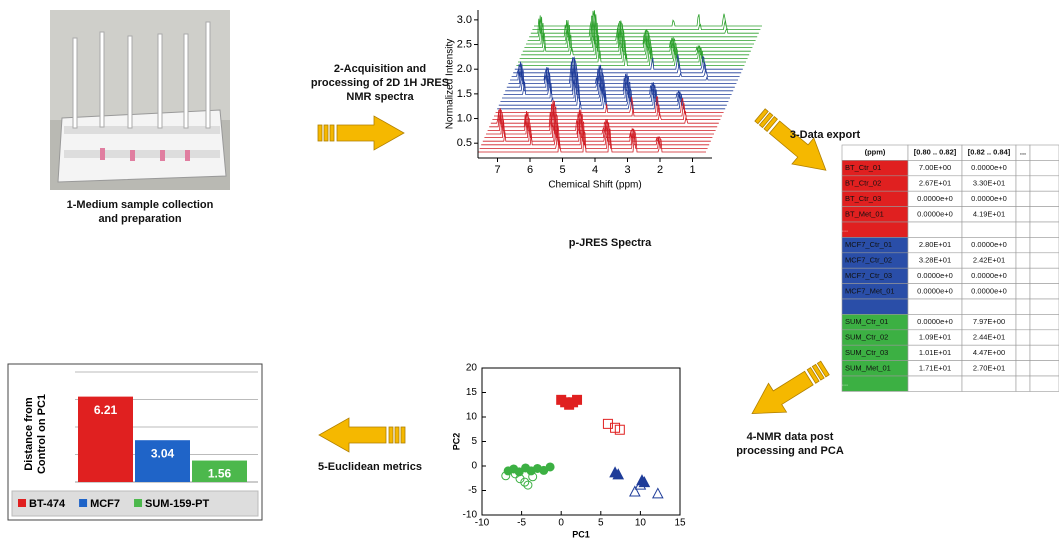 The height and width of the screenshot is (540, 1059). Describe the element at coordinates (530, 170) in the screenshot. I see `x-tick-label: 6` at that location.